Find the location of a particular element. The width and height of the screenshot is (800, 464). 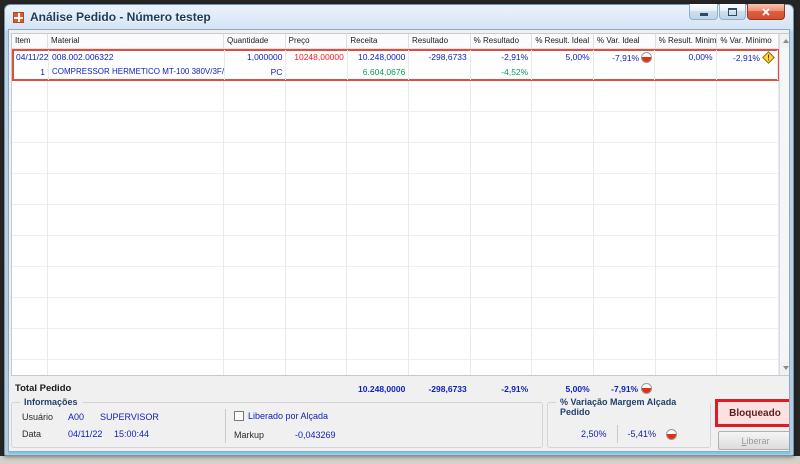

variacao-title: % Variação Margem Alçada Pedido is located at coordinates (633, 407).